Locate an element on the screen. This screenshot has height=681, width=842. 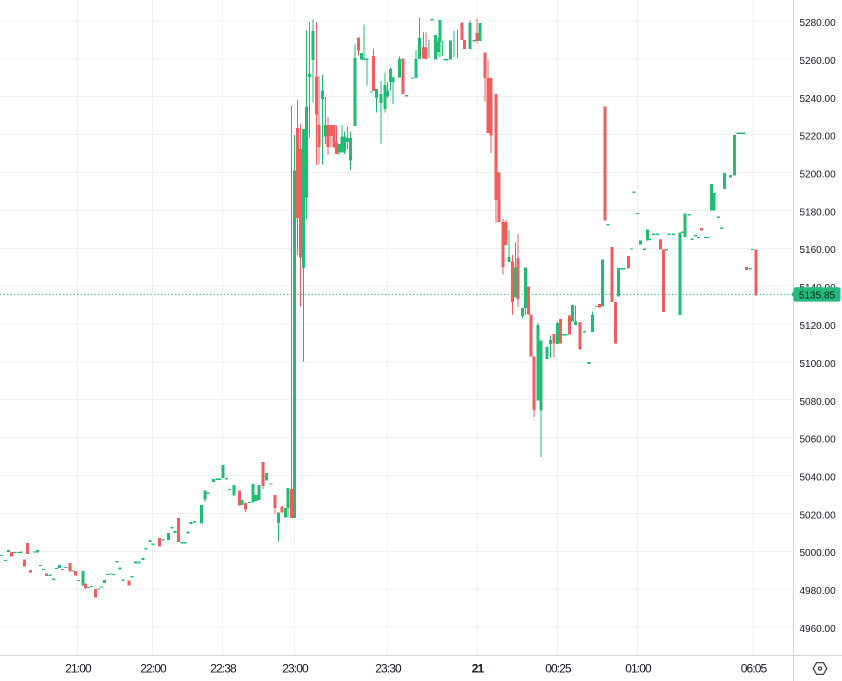
svg-text: 23:30 is located at coordinates (388, 668).